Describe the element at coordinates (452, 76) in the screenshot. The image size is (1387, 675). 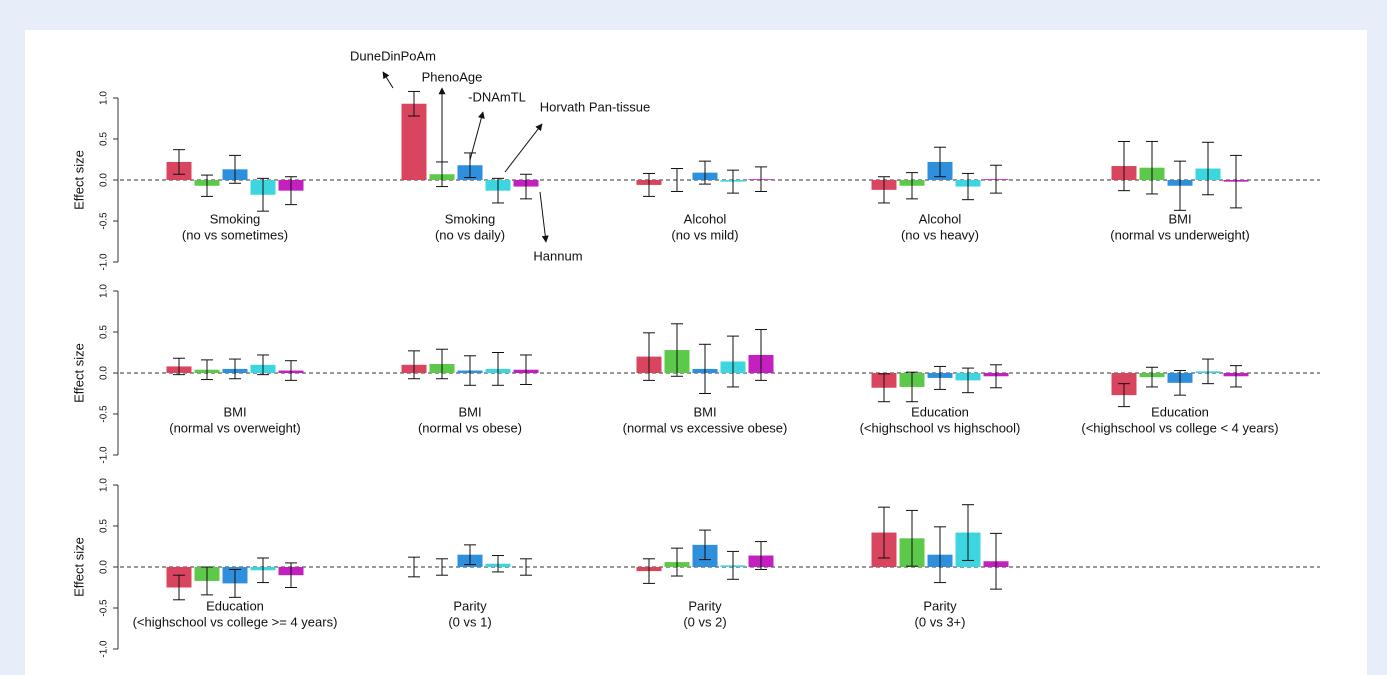
I see `series-label: PhenoAge` at that location.